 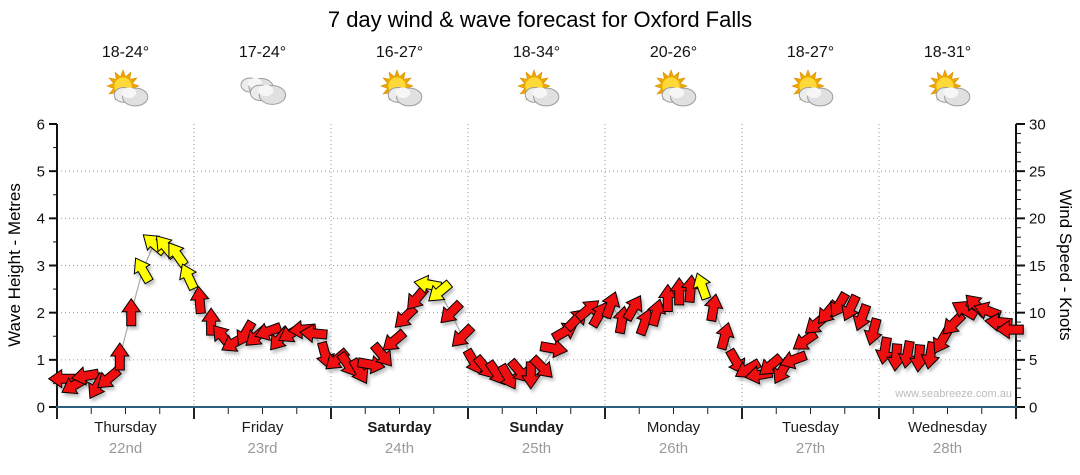 What do you see at coordinates (1037, 266) in the screenshot?
I see `svg-text: 15` at bounding box center [1037, 266].